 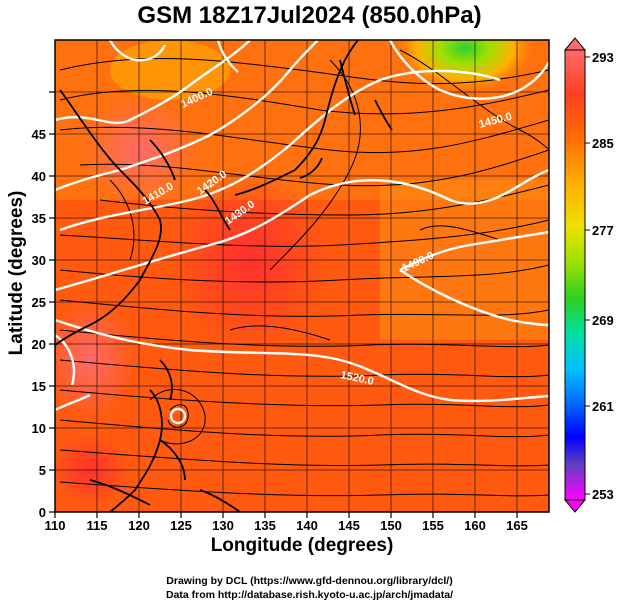 What do you see at coordinates (575, 44) in the screenshot?
I see `colorbar-top-arrow` at bounding box center [575, 44].